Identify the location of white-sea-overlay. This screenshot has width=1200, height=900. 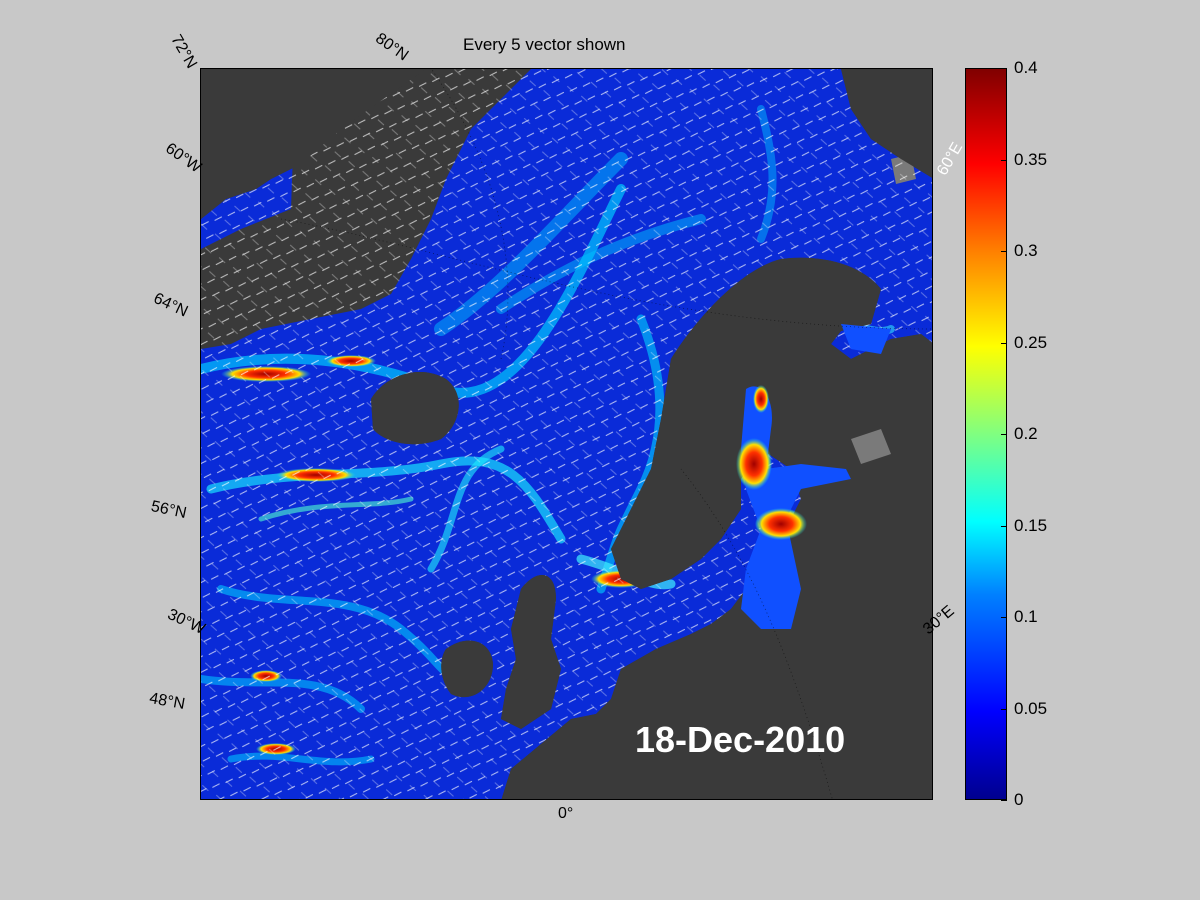
(866, 339).